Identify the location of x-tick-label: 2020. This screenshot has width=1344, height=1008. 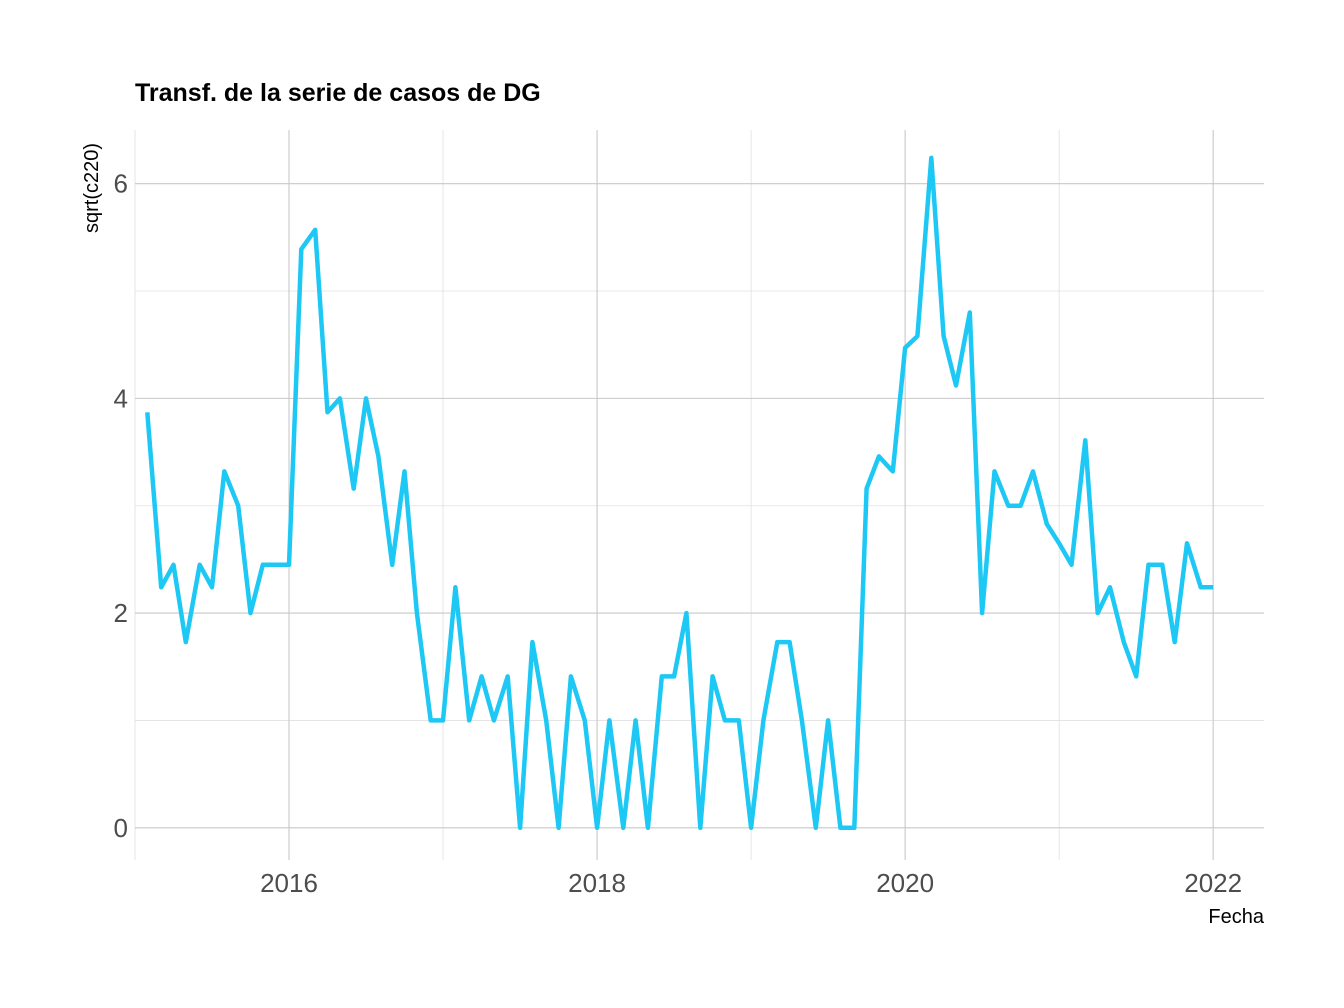
(905, 883).